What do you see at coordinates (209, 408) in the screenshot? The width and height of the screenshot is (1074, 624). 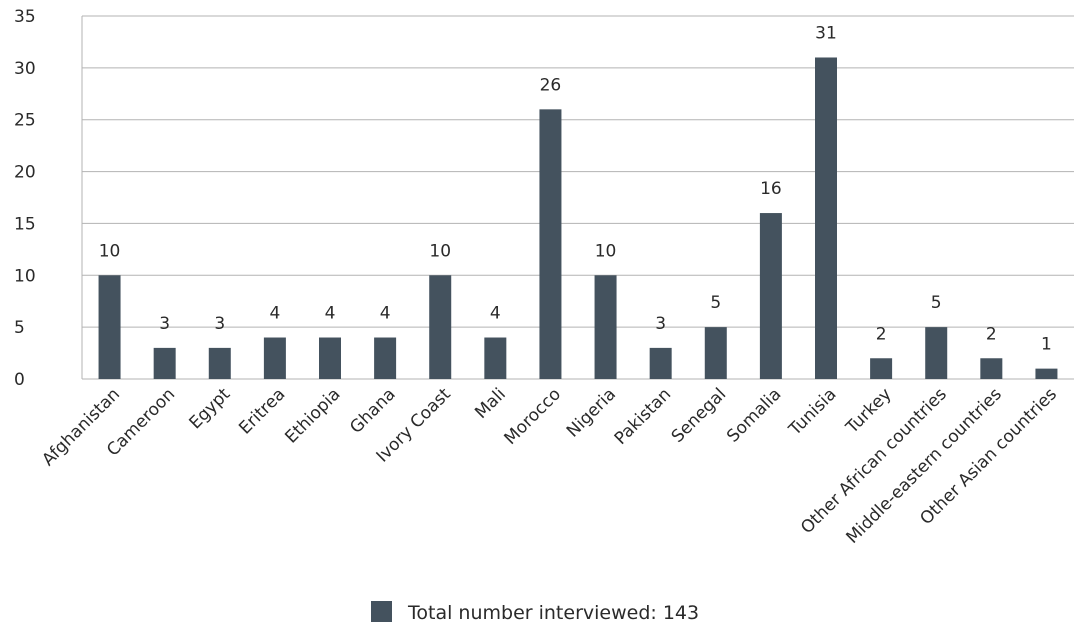 I see `x-tick-label: Egypt` at bounding box center [209, 408].